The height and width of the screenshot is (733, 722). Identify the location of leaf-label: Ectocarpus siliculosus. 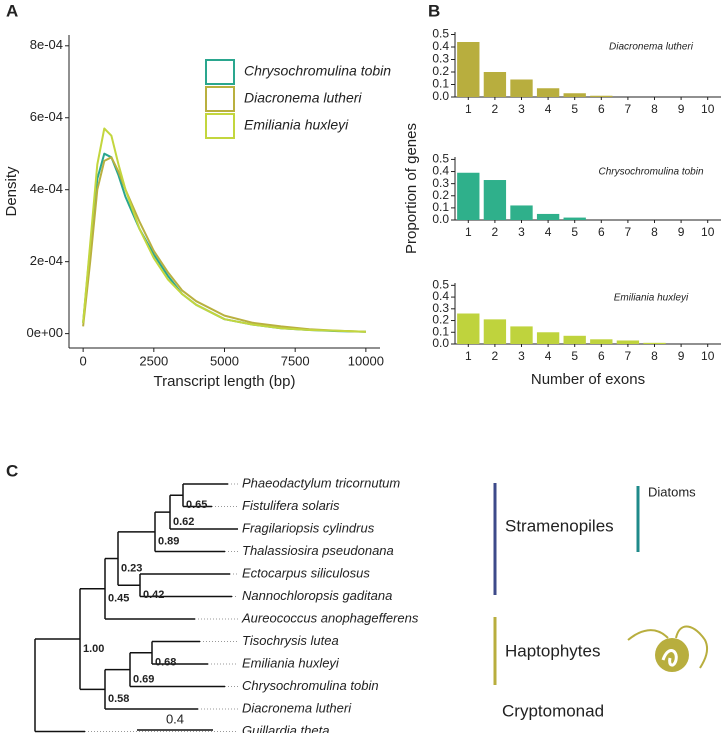
(306, 572).